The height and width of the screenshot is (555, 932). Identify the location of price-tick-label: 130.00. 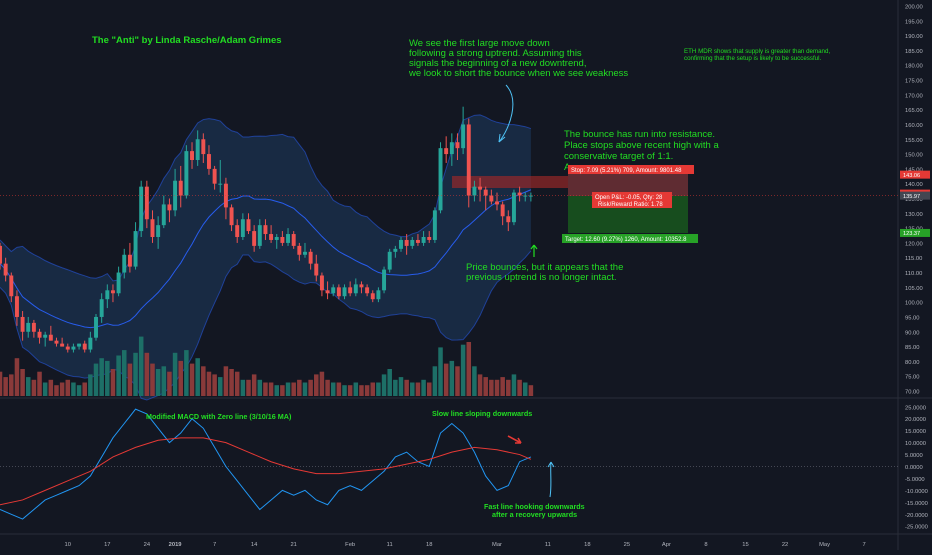
(914, 215).